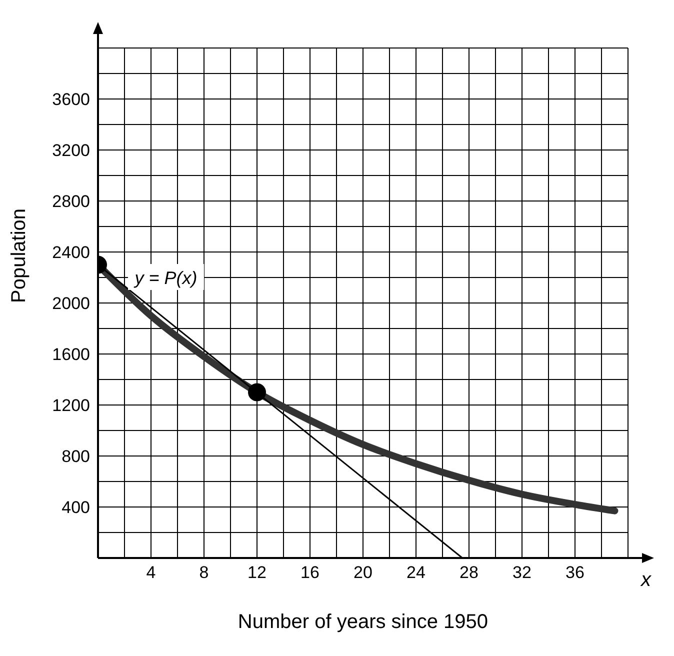  Describe the element at coordinates (310, 572) in the screenshot. I see `x-tick-label: 16` at that location.